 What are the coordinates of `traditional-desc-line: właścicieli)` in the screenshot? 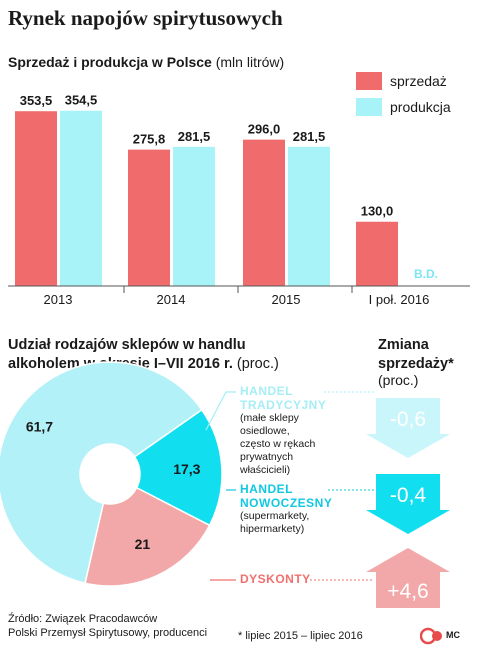 It's located at (265, 470).